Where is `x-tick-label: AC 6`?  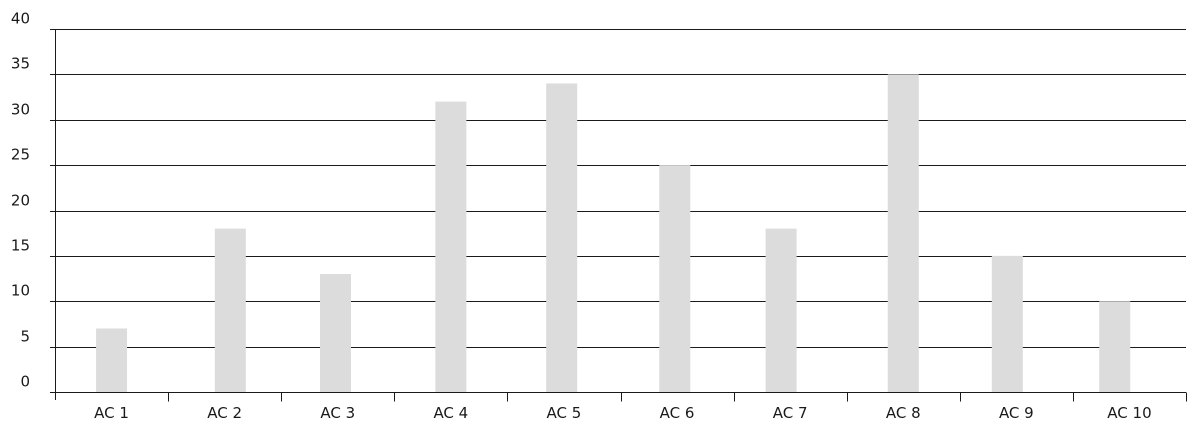
x-tick-label: AC 6 is located at coordinates (677, 413).